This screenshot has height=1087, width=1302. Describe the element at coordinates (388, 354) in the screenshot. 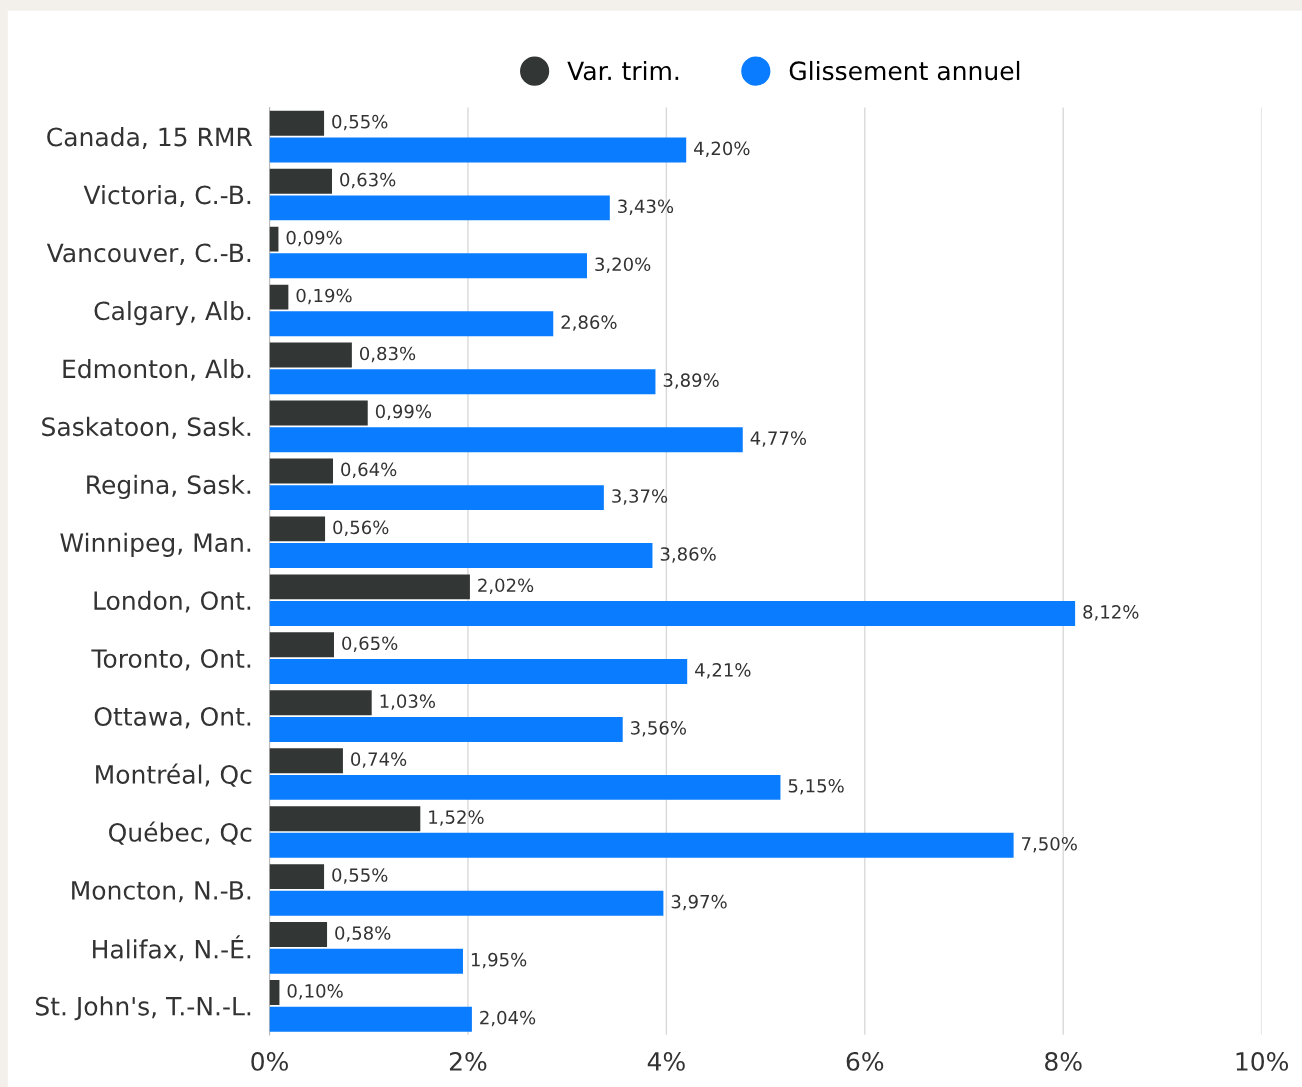

I see `data-label: 0,83%` at that location.